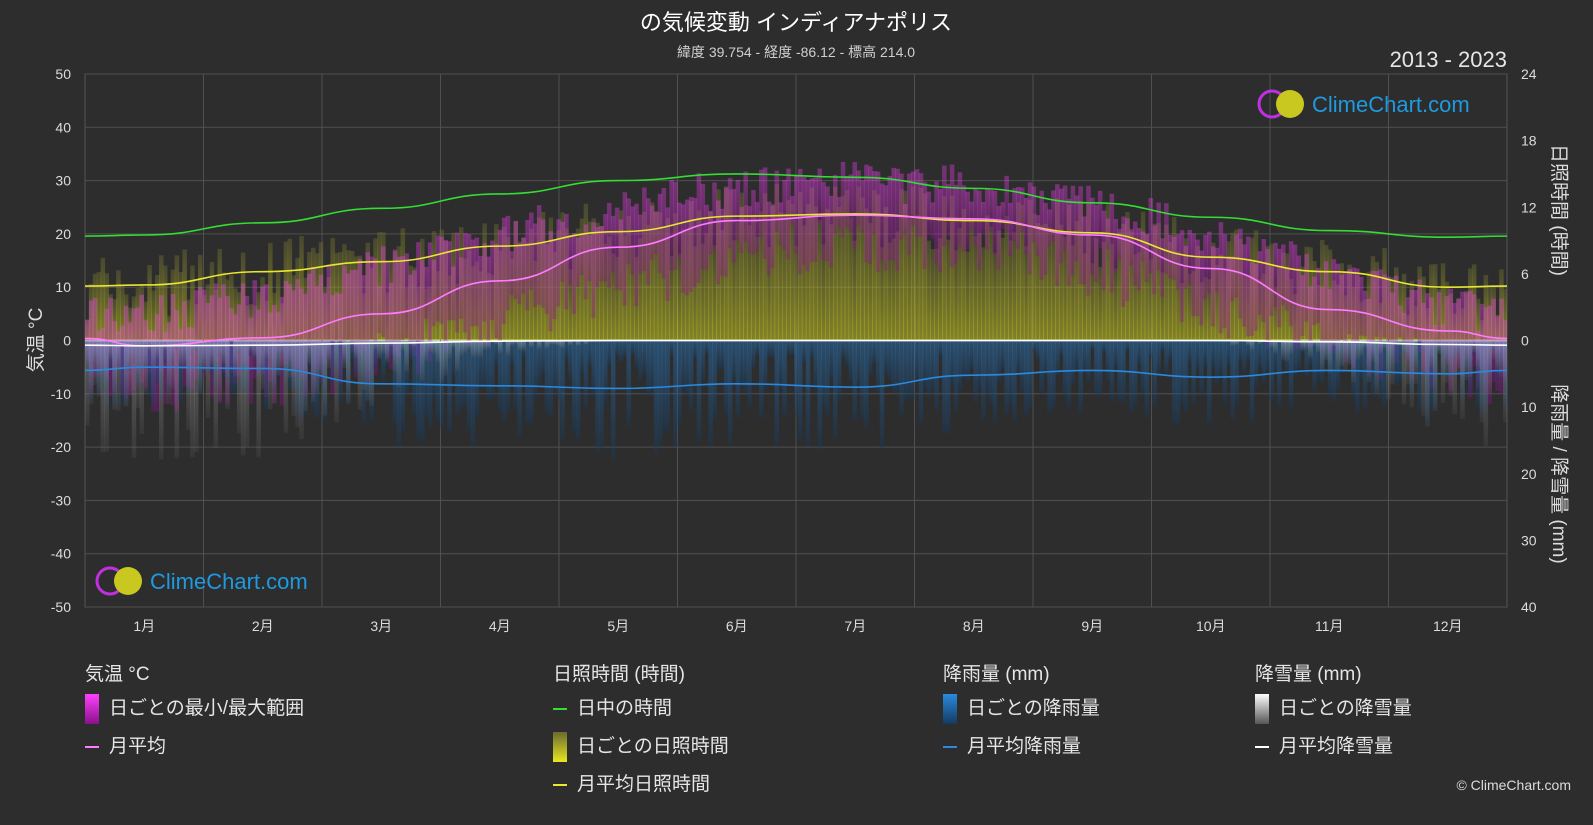  What do you see at coordinates (641, 709) in the screenshot?
I see `legend-item: 日中の時間` at bounding box center [641, 709].